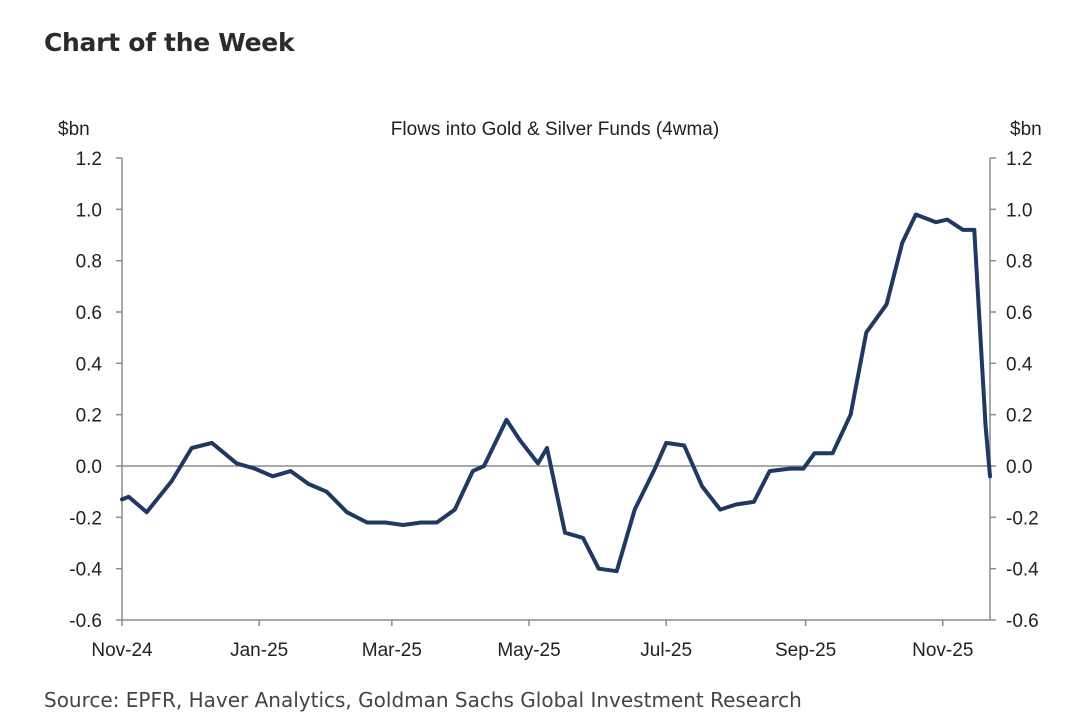  Describe the element at coordinates (1019, 262) in the screenshot. I see `right-y-tick-label: 0.8` at that location.